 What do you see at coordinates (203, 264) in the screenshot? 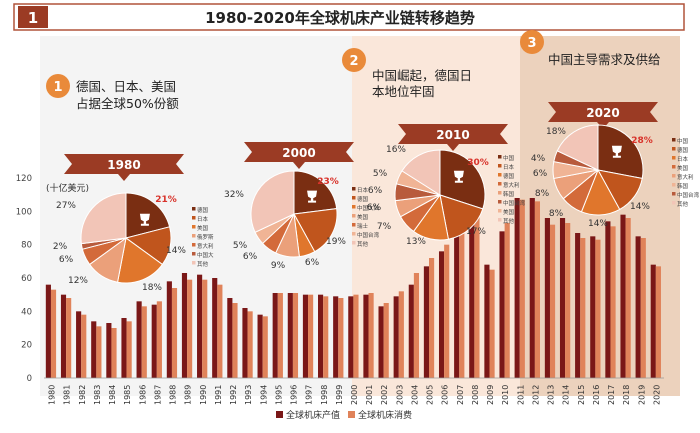
I see `pie-legend-label: 其他` at bounding box center [203, 264].